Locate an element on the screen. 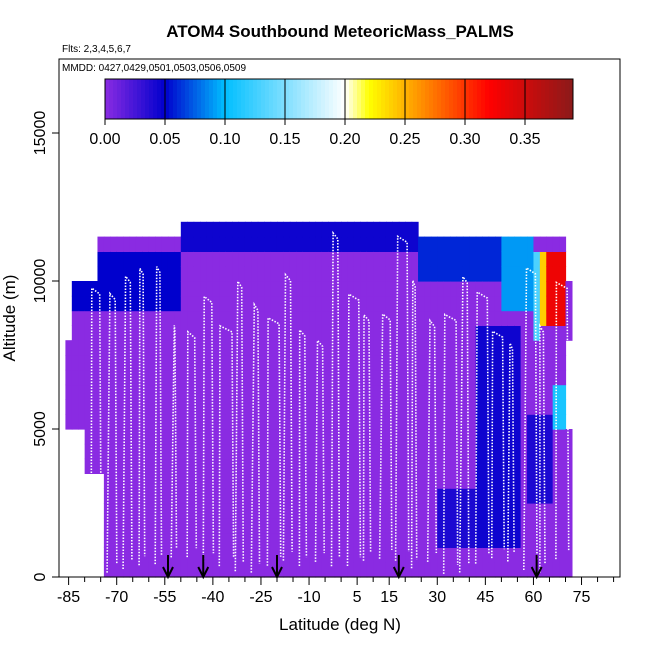 The height and width of the screenshot is (650, 650). colorbar-tick-label: 0.10 is located at coordinates (224, 139).